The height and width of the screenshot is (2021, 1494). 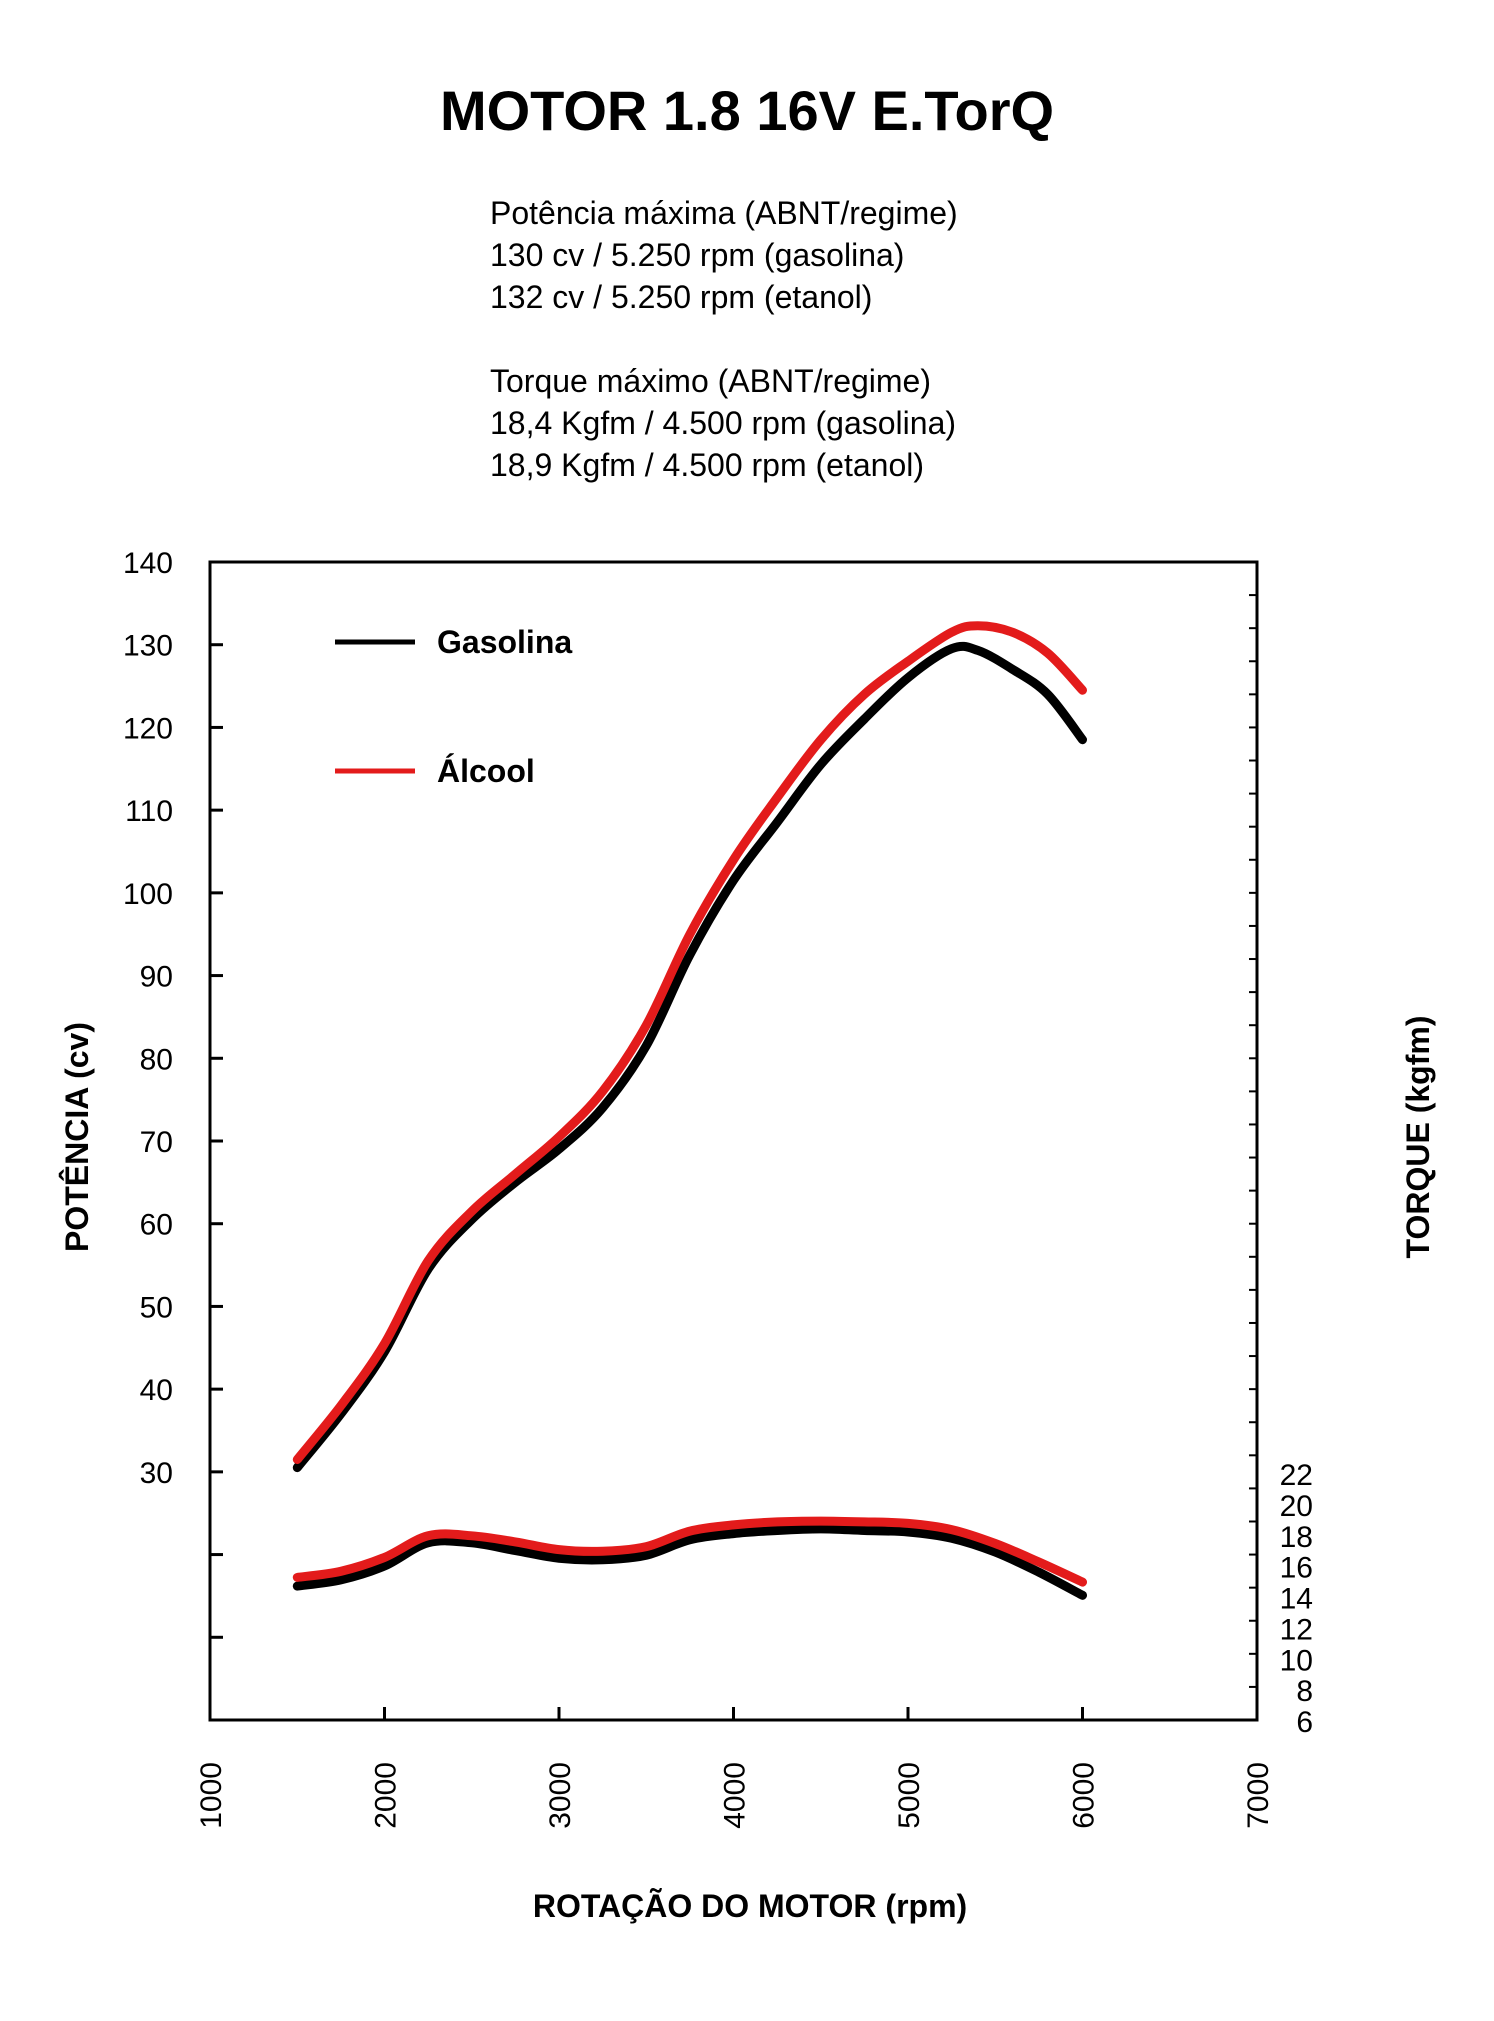 I want to click on y2-tick-label: 12, so click(x=1296, y=1629).